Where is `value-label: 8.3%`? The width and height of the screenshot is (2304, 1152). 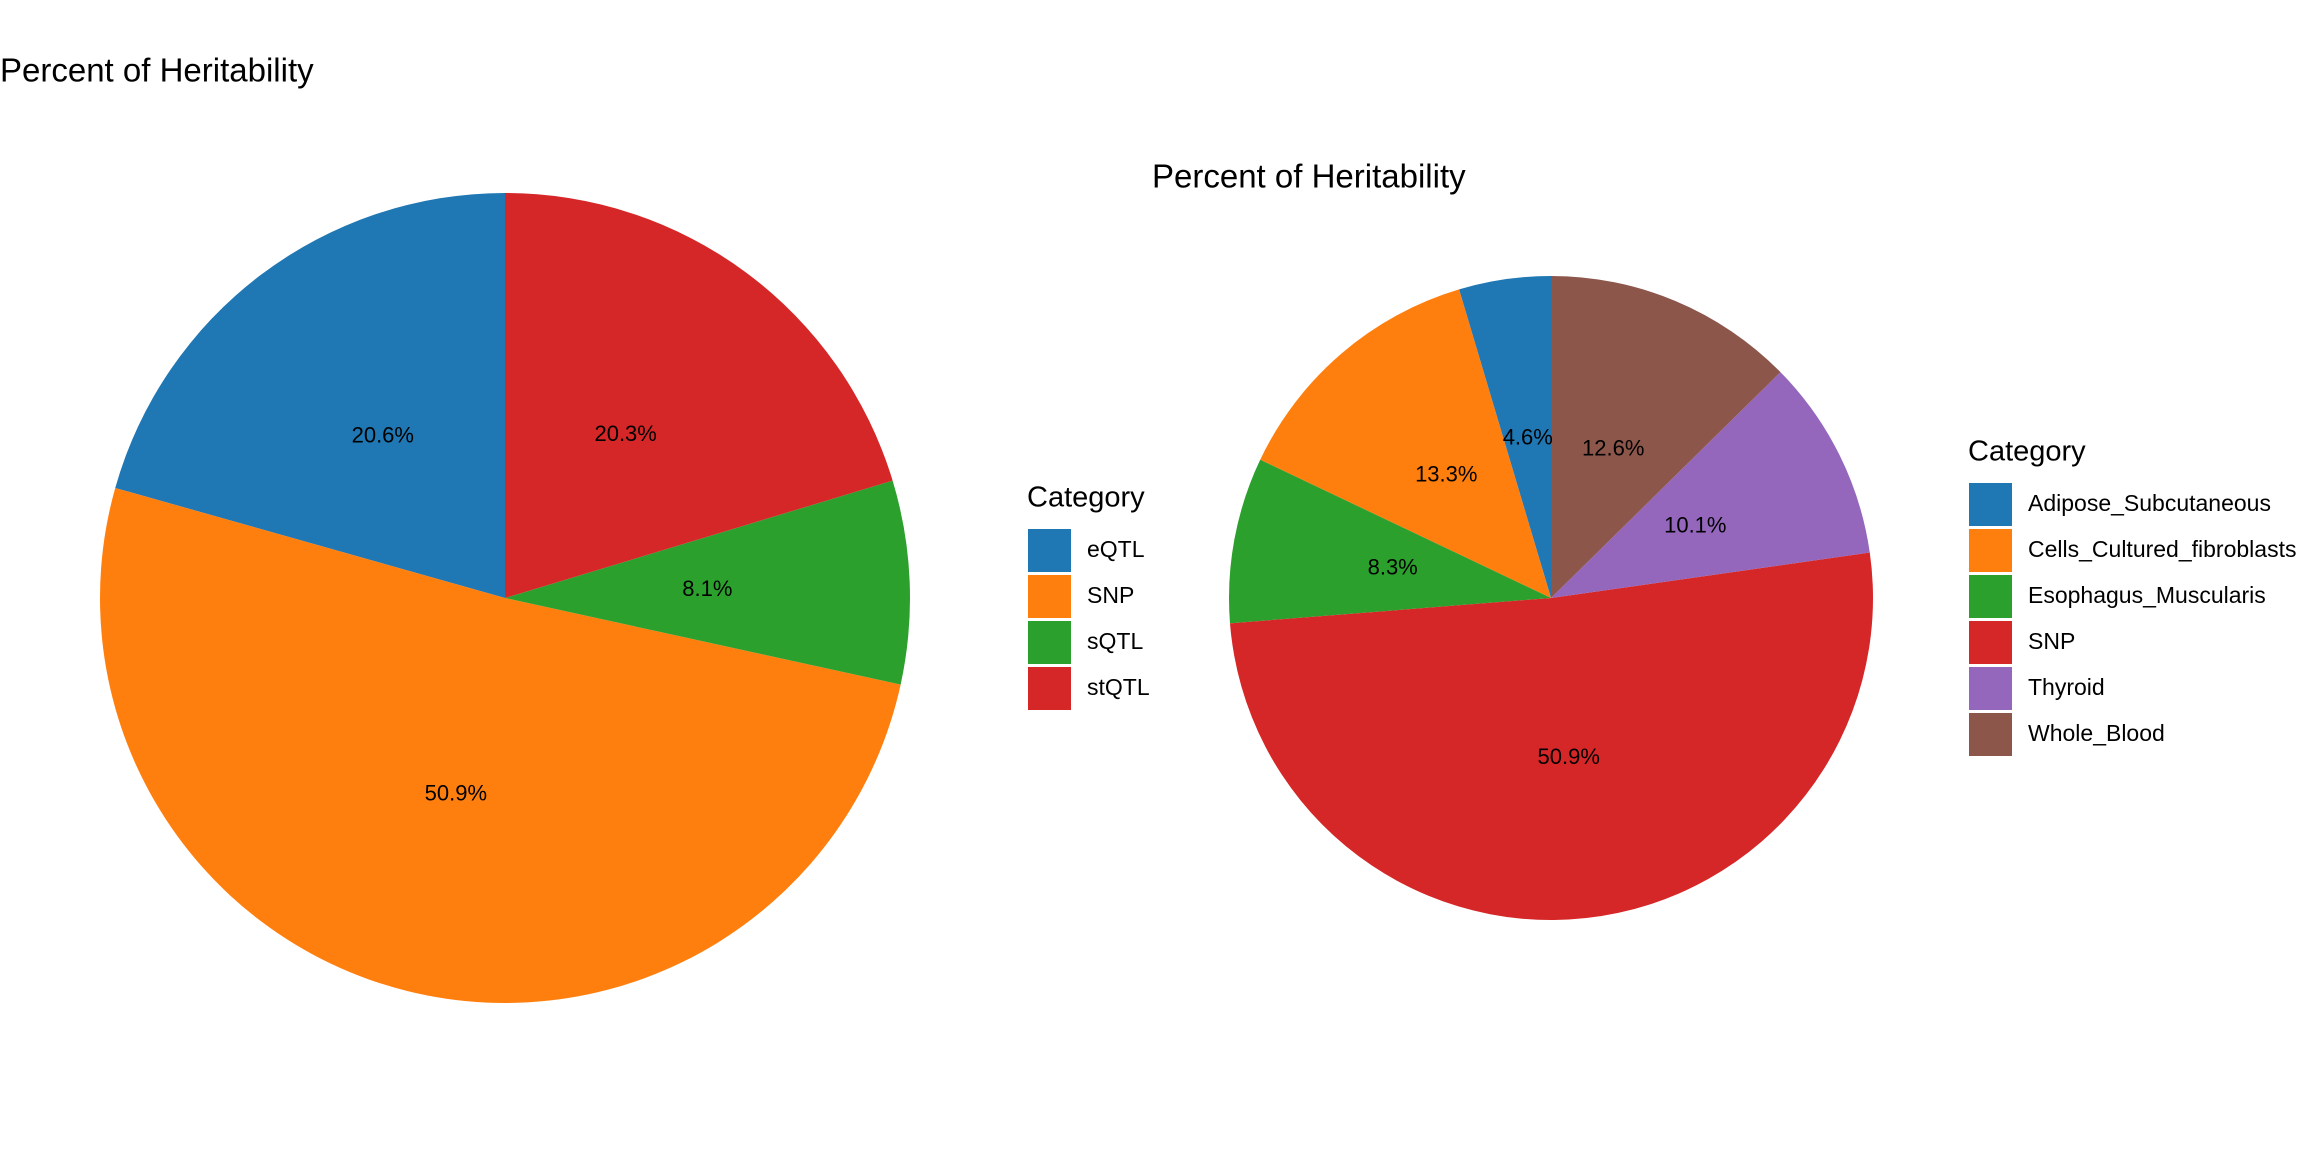 value-label: 8.3% is located at coordinates (1393, 567).